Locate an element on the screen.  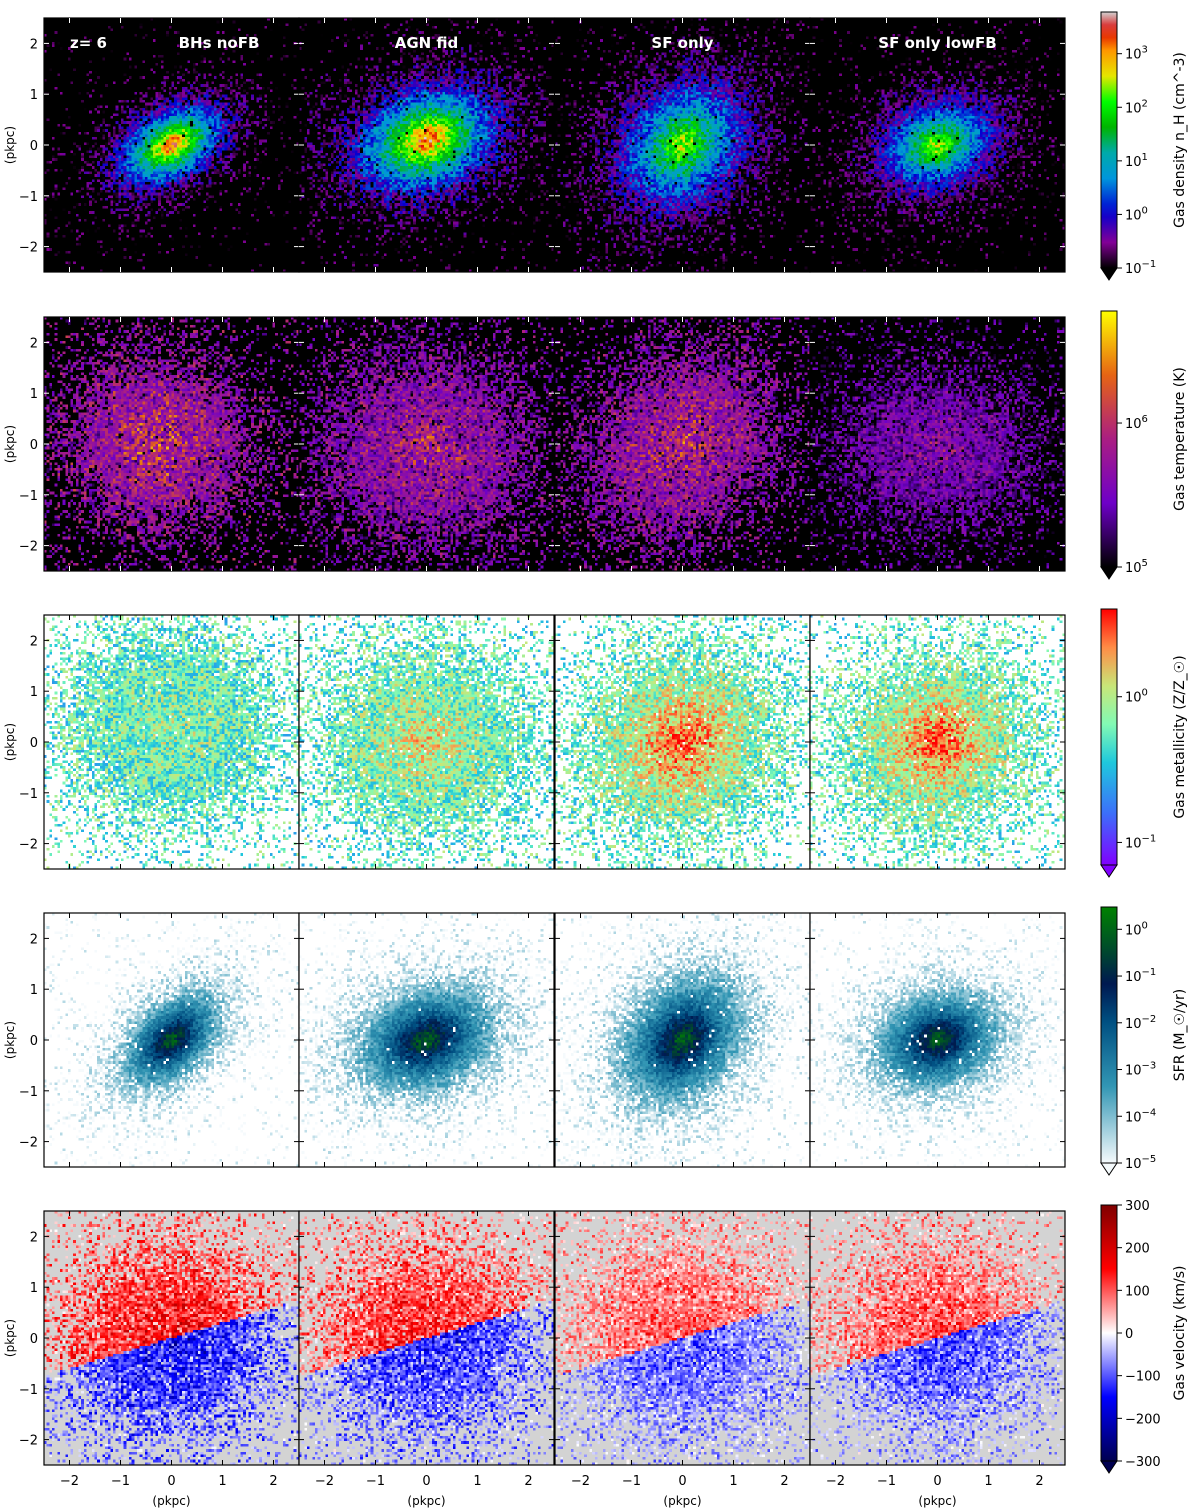
x-tick-label: −2 is located at coordinates (835, 1481).